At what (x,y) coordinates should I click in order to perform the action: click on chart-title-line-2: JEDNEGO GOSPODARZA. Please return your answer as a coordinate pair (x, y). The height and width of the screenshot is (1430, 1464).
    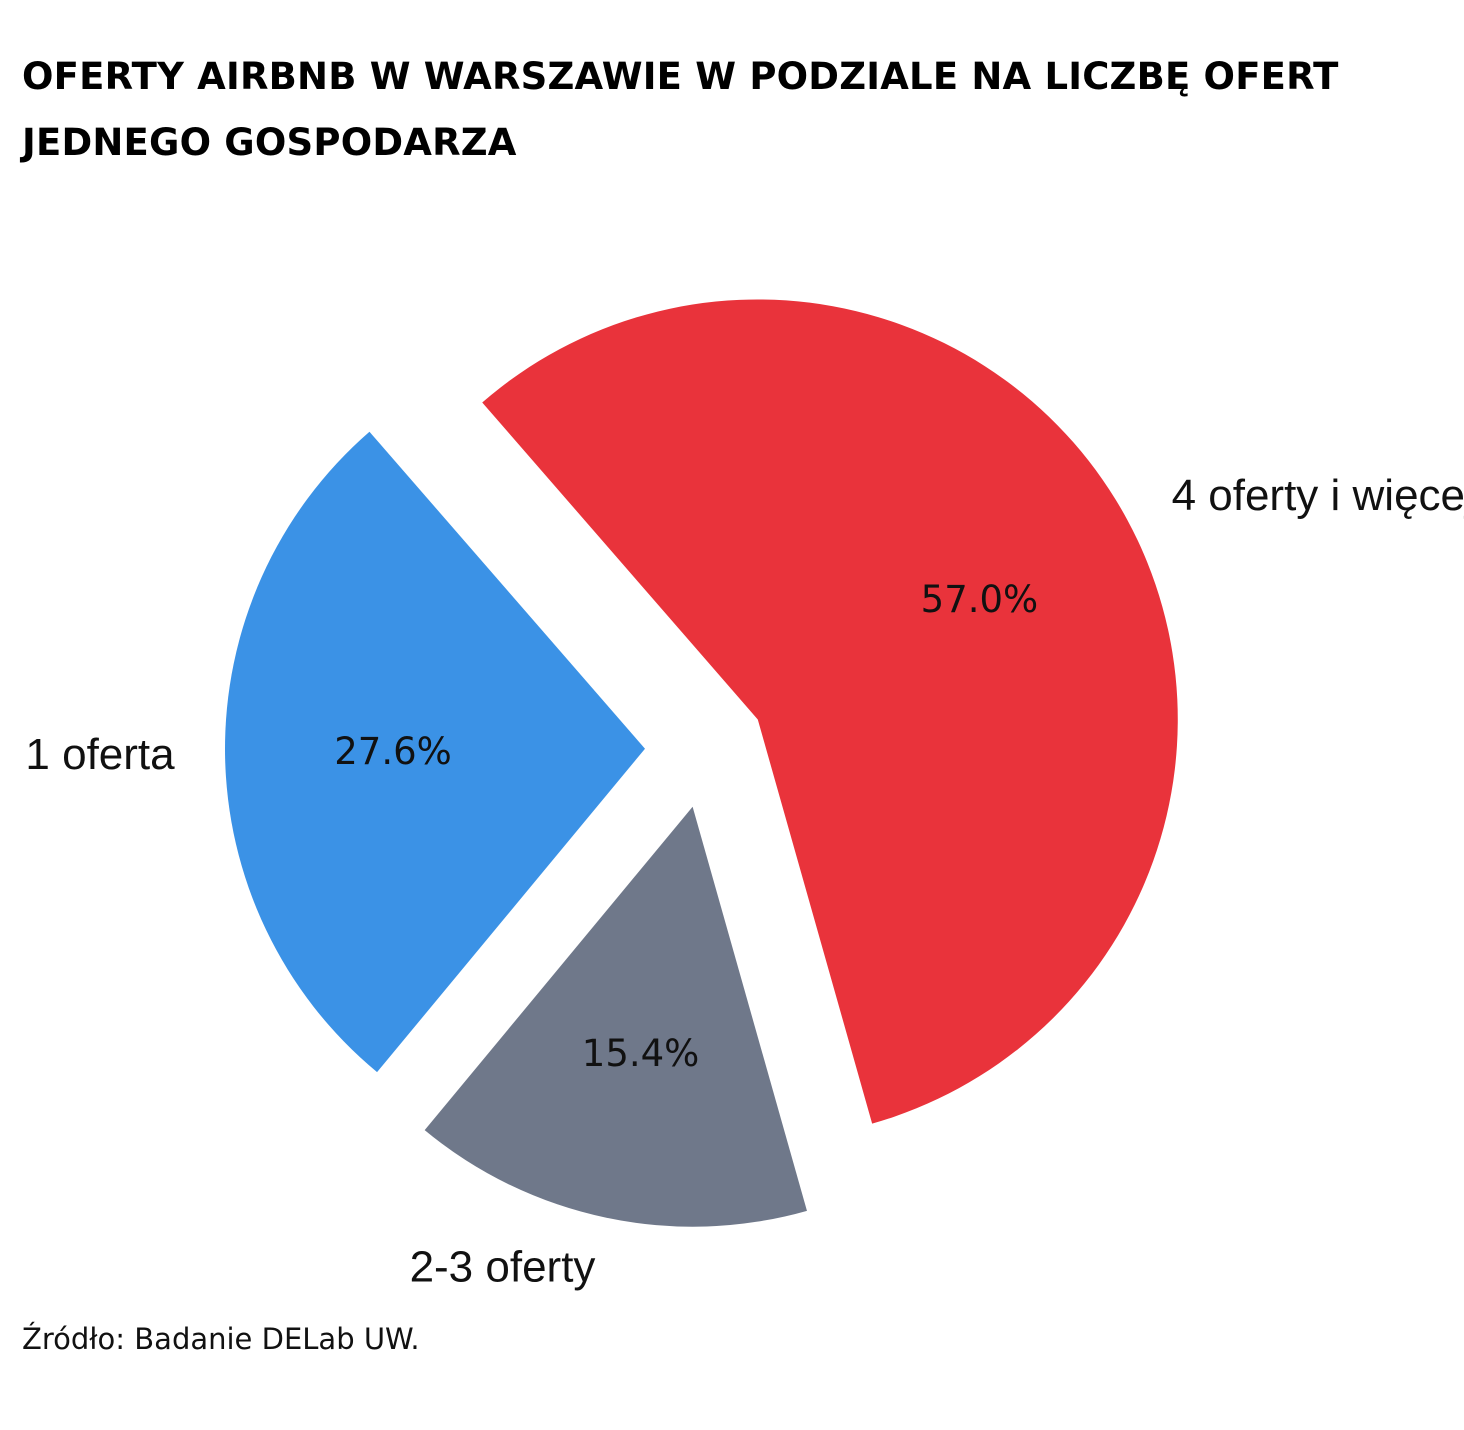
    Looking at the image, I should click on (269, 142).